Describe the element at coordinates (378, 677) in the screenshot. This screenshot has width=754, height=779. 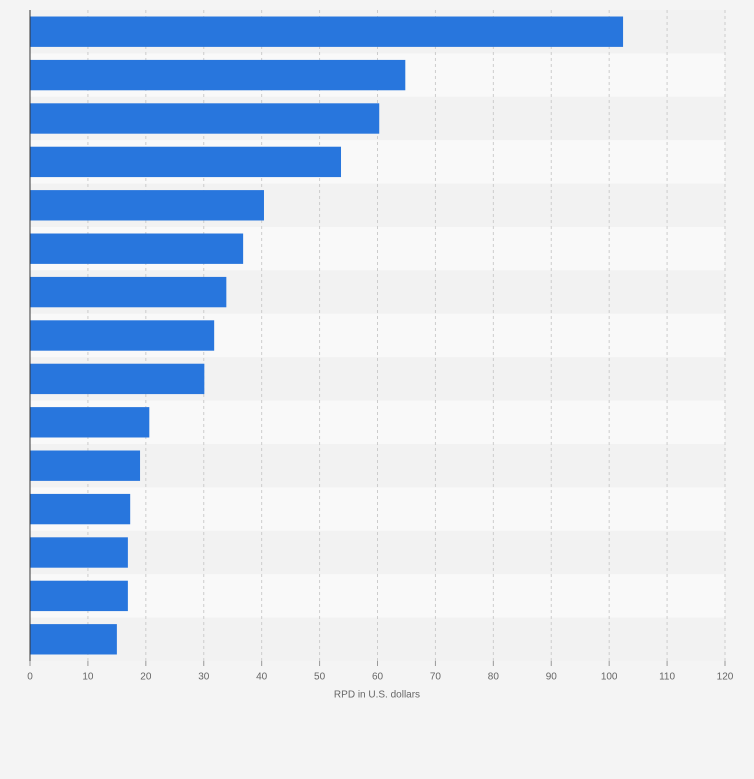
I see `x-tick-label: 60` at that location.